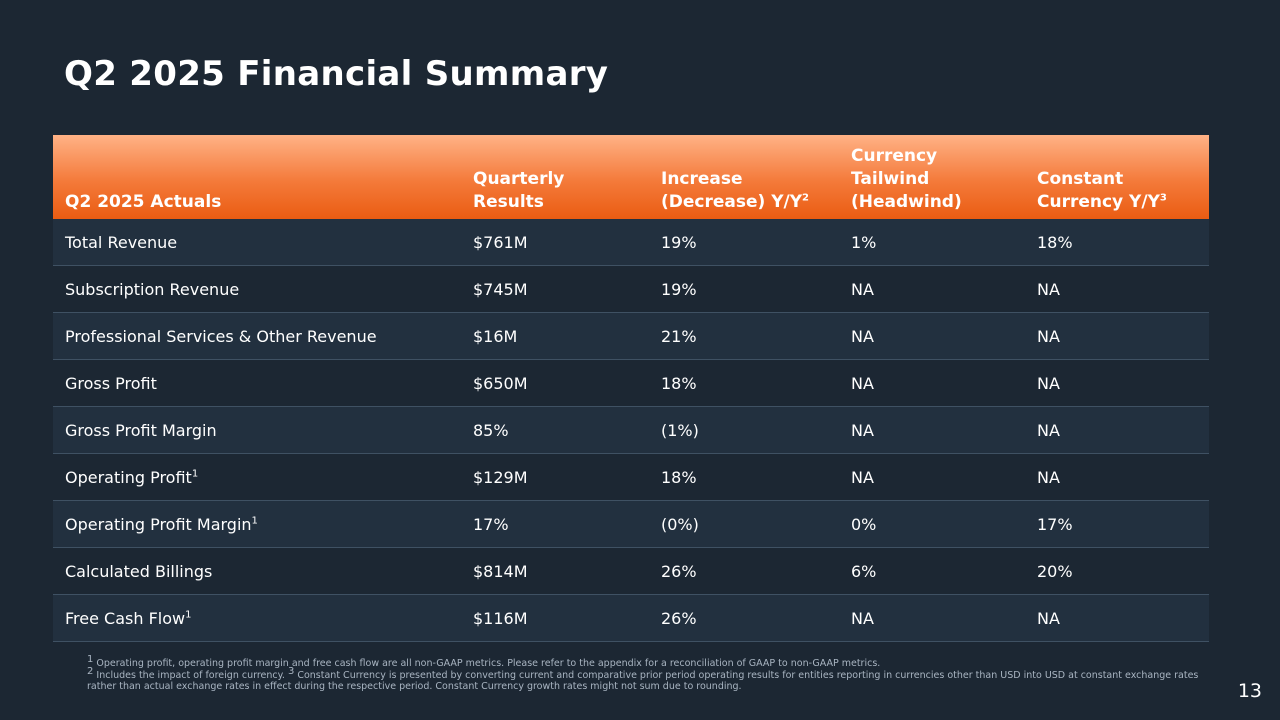 Image resolution: width=1280 pixels, height=720 pixels. Describe the element at coordinates (932, 524) in the screenshot. I see `table-cell: 0%` at that location.